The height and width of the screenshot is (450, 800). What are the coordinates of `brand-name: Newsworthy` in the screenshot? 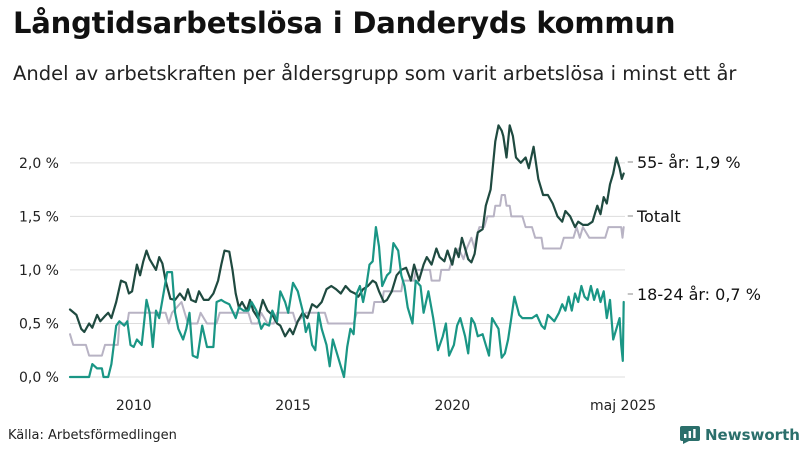 It's located at (752, 435).